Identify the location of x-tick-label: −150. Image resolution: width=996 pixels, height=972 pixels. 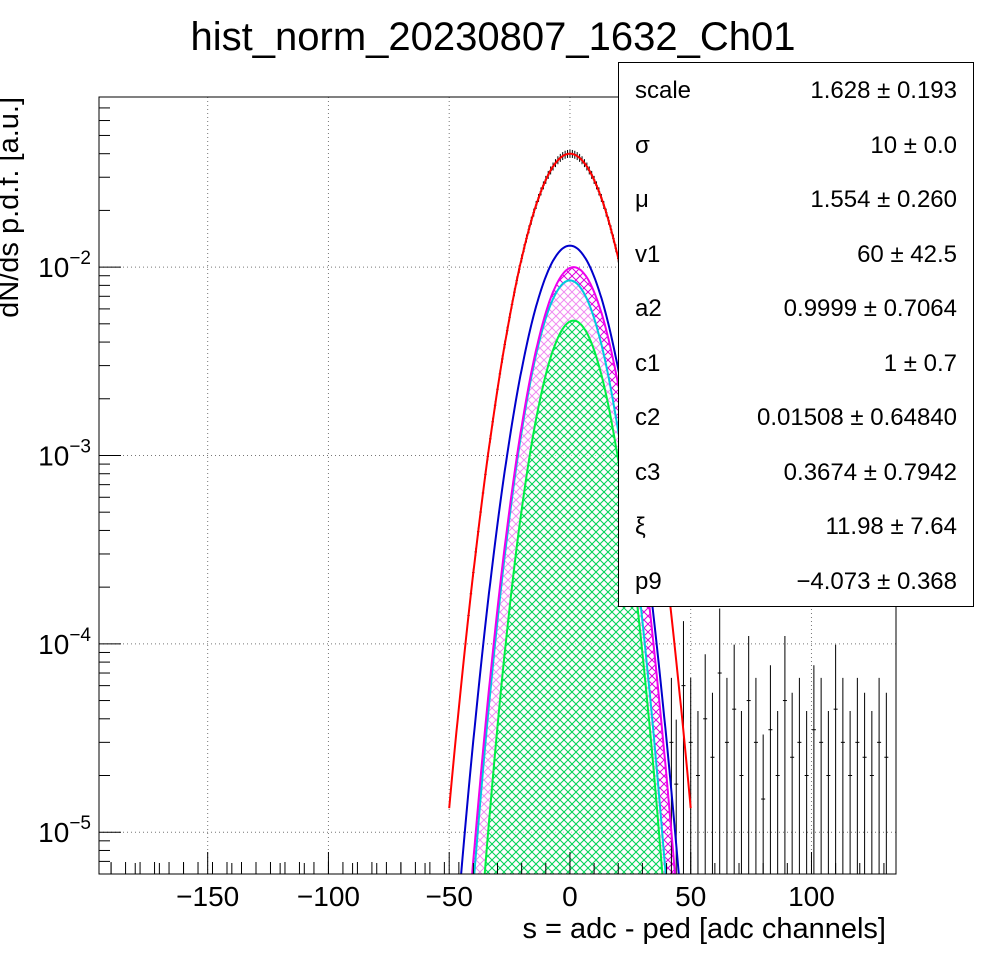
(207, 896).